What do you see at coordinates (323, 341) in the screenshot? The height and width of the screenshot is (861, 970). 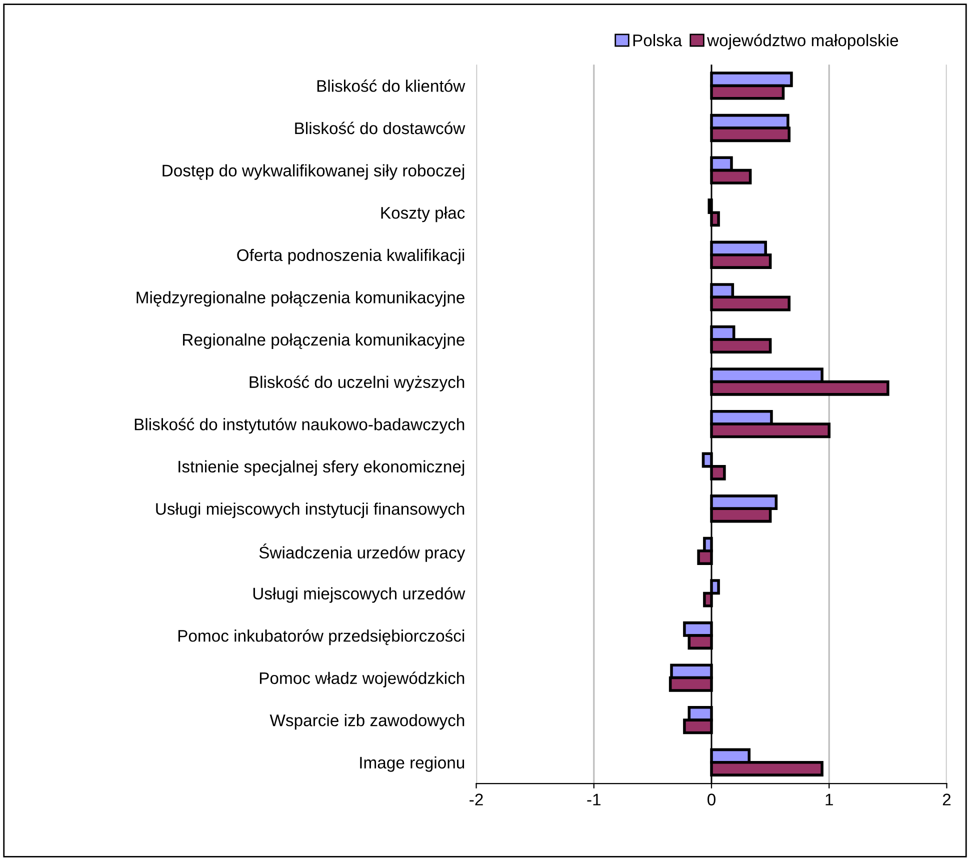 I see `y-tick-label: Regionalne połączenia komunikacyjne` at bounding box center [323, 341].